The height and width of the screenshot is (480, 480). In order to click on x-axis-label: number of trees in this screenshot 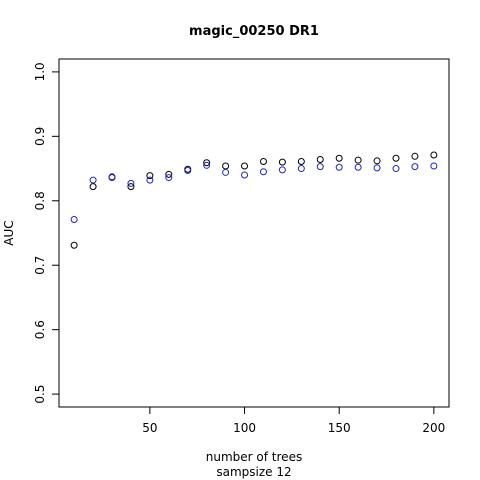, I will do `click(254, 457)`.